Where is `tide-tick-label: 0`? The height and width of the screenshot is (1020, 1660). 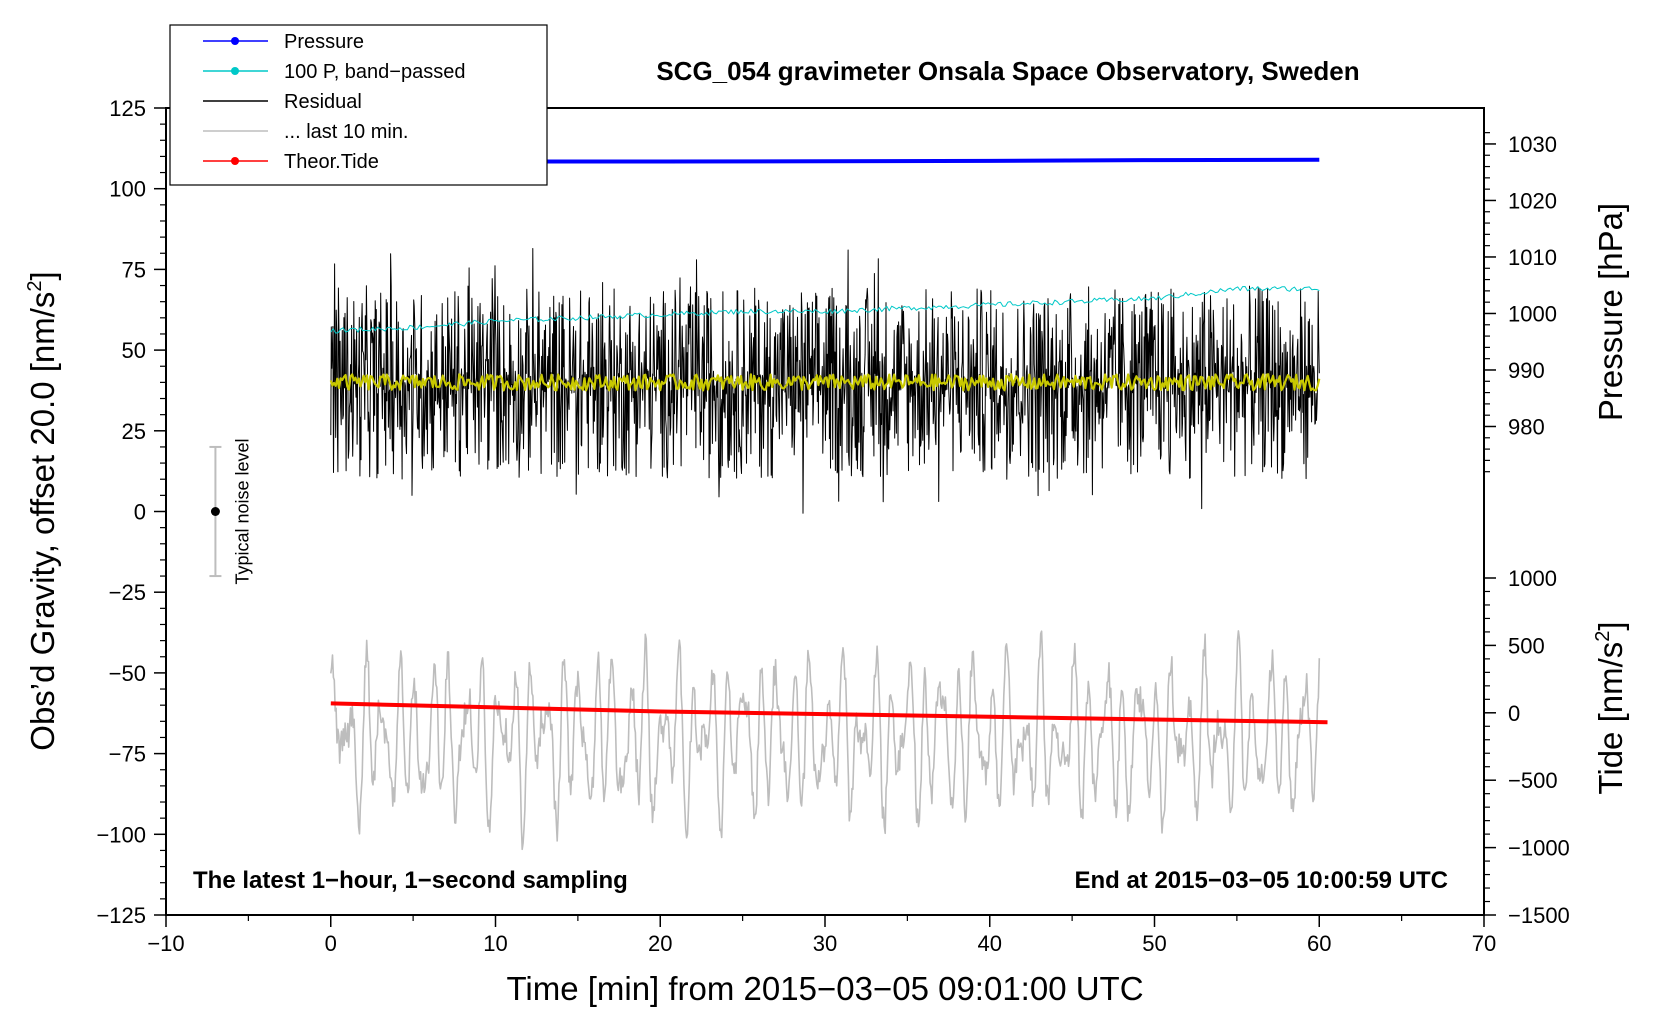
tide-tick-label: 0 is located at coordinates (1514, 713).